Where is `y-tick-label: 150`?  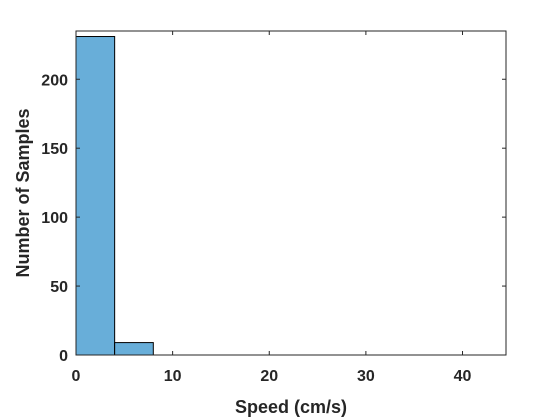 y-tick-label: 150 is located at coordinates (54, 149).